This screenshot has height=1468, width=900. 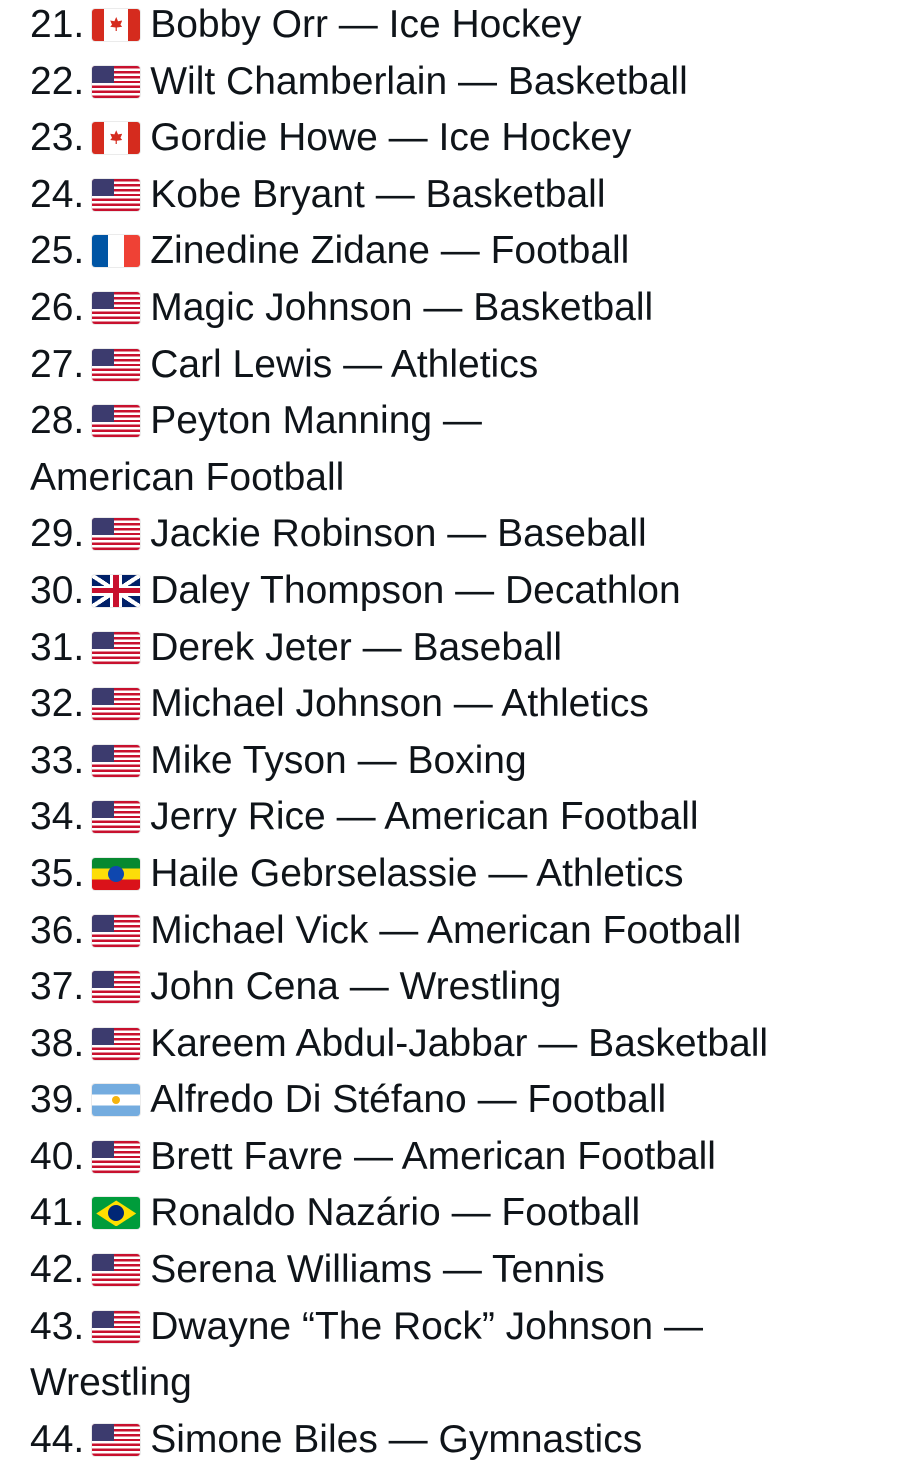 I want to click on list-item: 25. Zinedine Zidane — Football, so click(x=460, y=251).